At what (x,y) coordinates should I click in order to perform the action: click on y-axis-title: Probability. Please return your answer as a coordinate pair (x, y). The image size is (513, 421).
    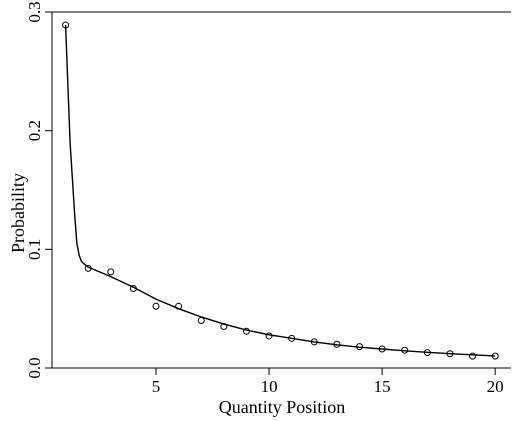
    Looking at the image, I should click on (18, 213).